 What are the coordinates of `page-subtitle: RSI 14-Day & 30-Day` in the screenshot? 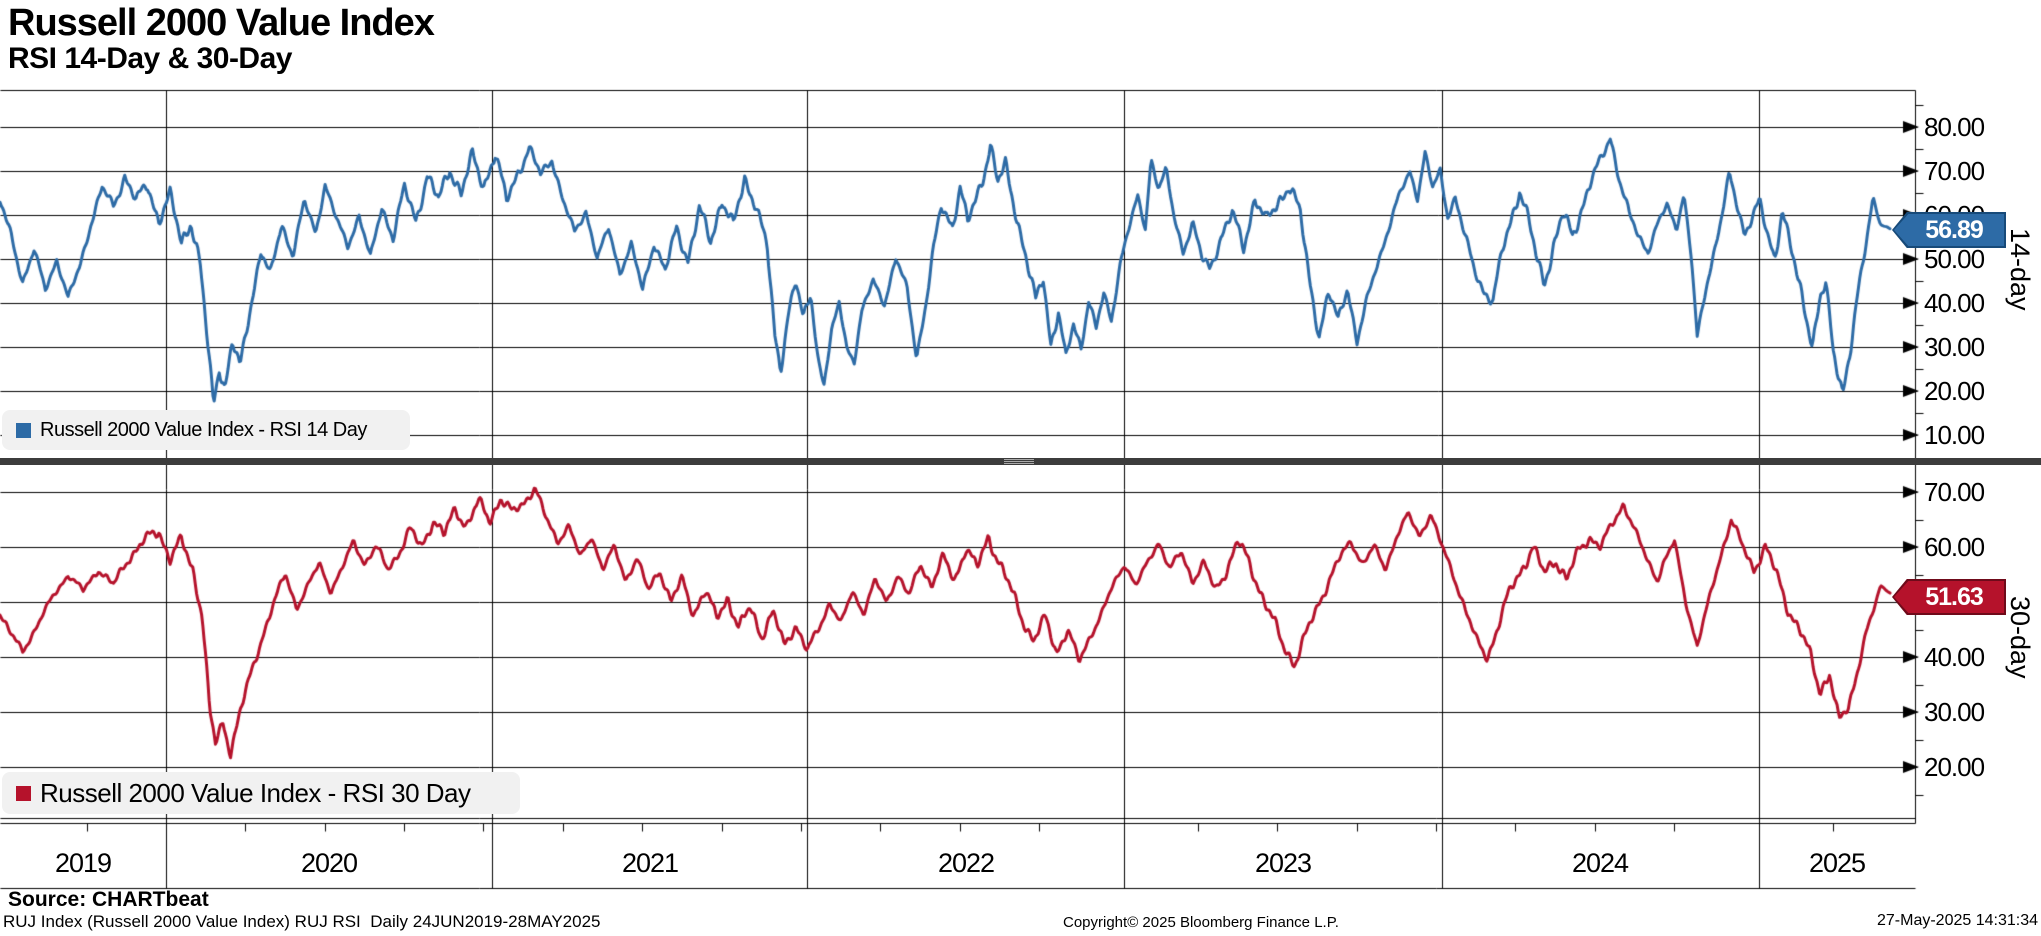 It's located at (150, 58).